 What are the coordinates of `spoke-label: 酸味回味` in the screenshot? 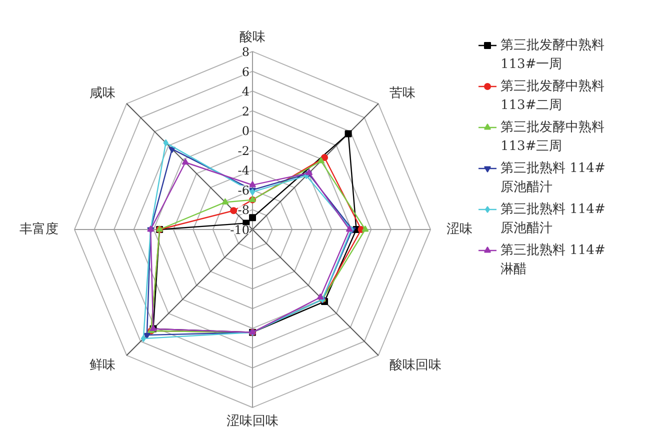 It's located at (416, 365).